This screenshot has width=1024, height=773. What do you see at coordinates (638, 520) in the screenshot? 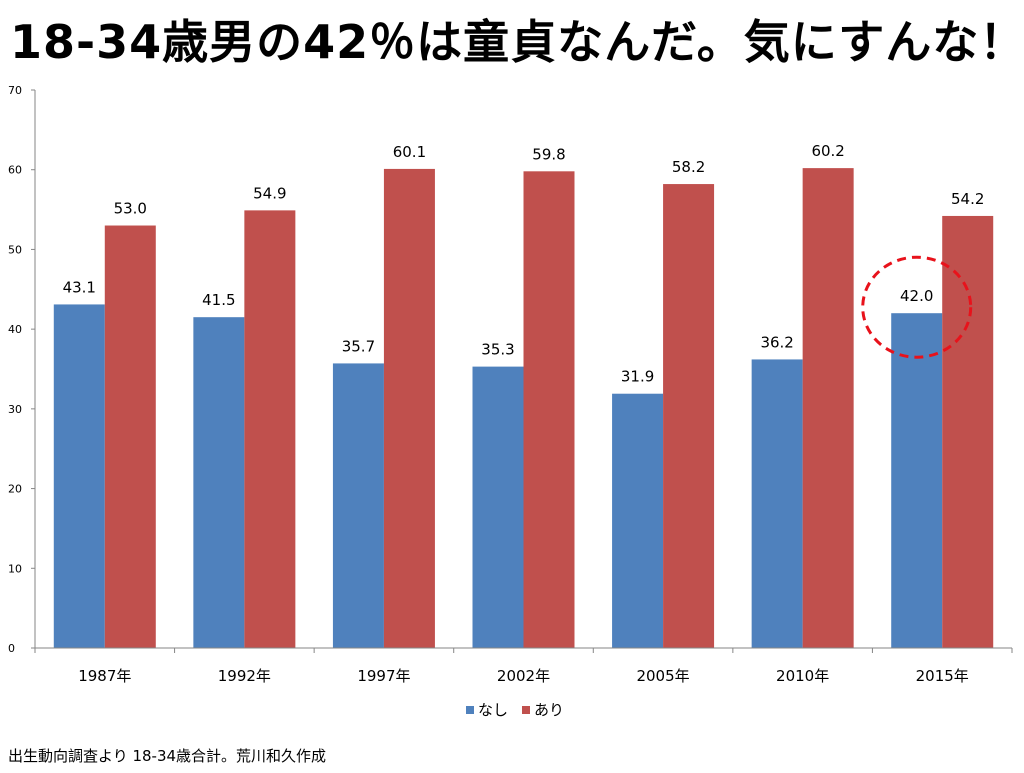
I see `bar-none-2005年` at bounding box center [638, 520].